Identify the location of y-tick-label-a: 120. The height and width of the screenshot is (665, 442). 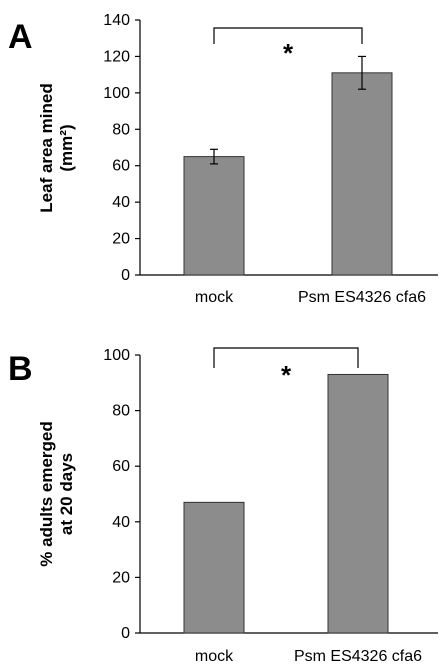
(116, 56).